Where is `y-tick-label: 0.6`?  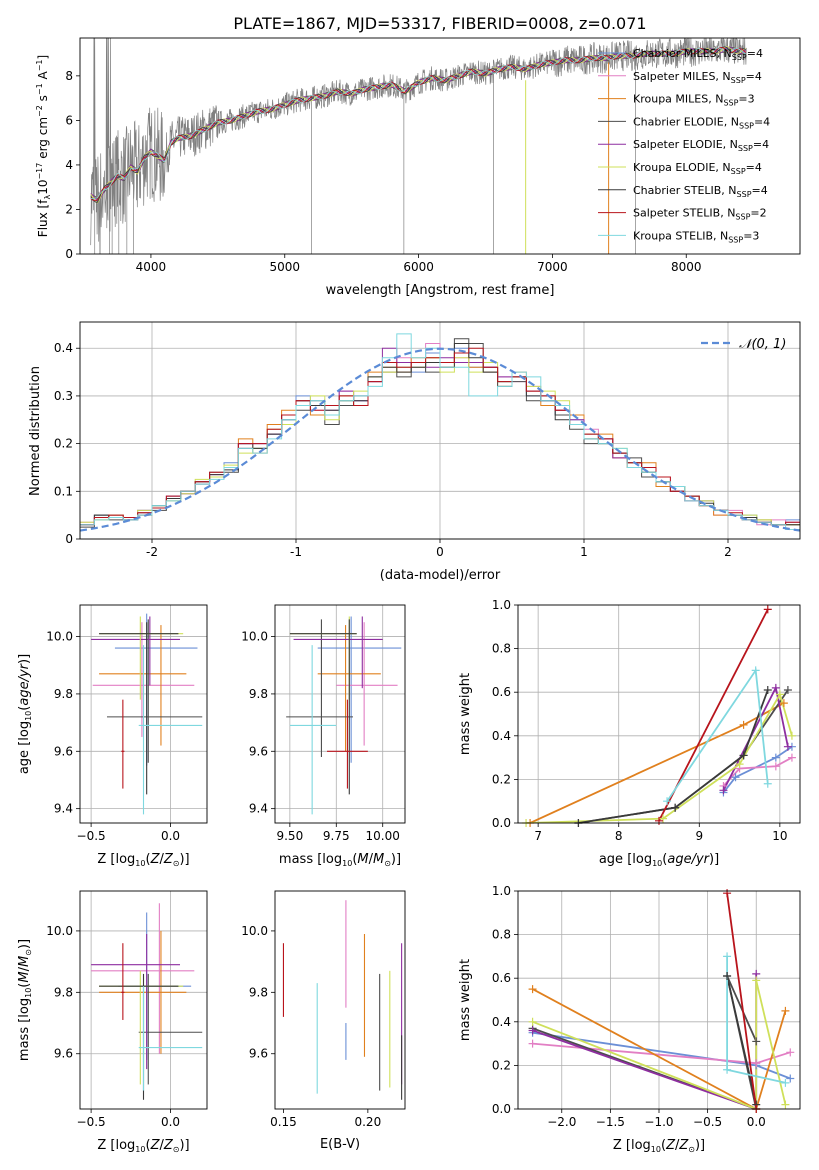 y-tick-label: 0.6 is located at coordinates (501, 692).